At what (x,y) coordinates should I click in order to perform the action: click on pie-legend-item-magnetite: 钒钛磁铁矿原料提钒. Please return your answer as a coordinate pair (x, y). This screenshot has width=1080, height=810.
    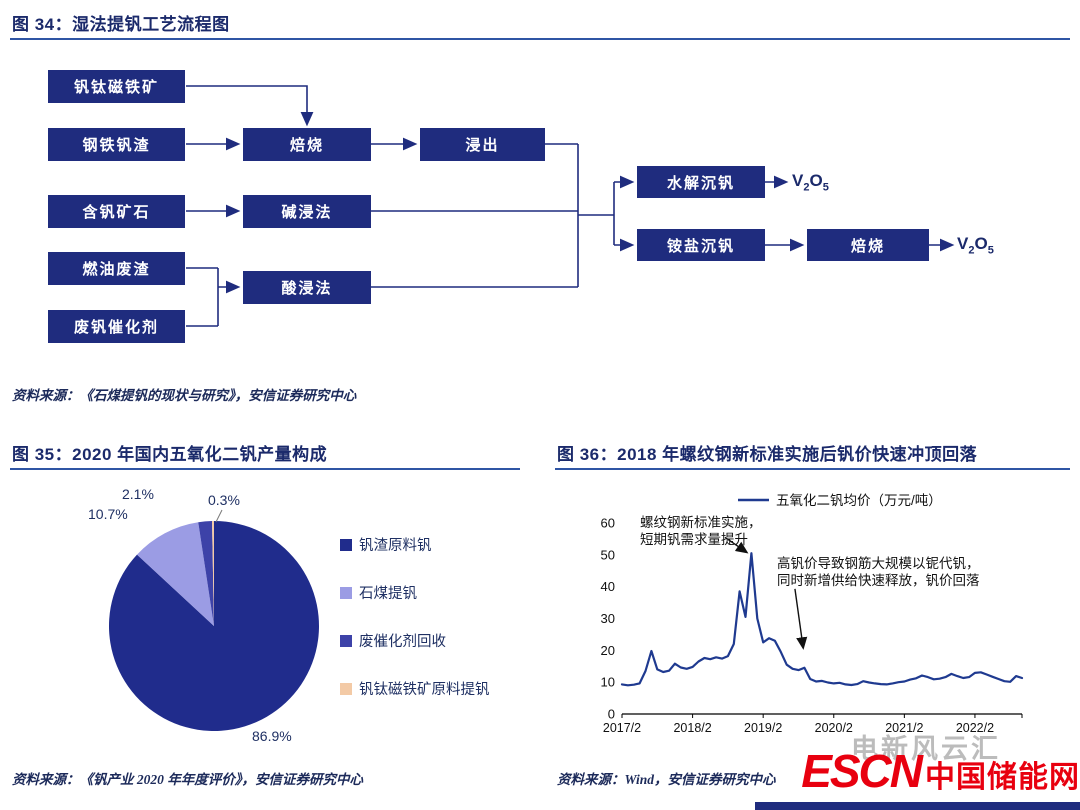
    Looking at the image, I should click on (415, 688).